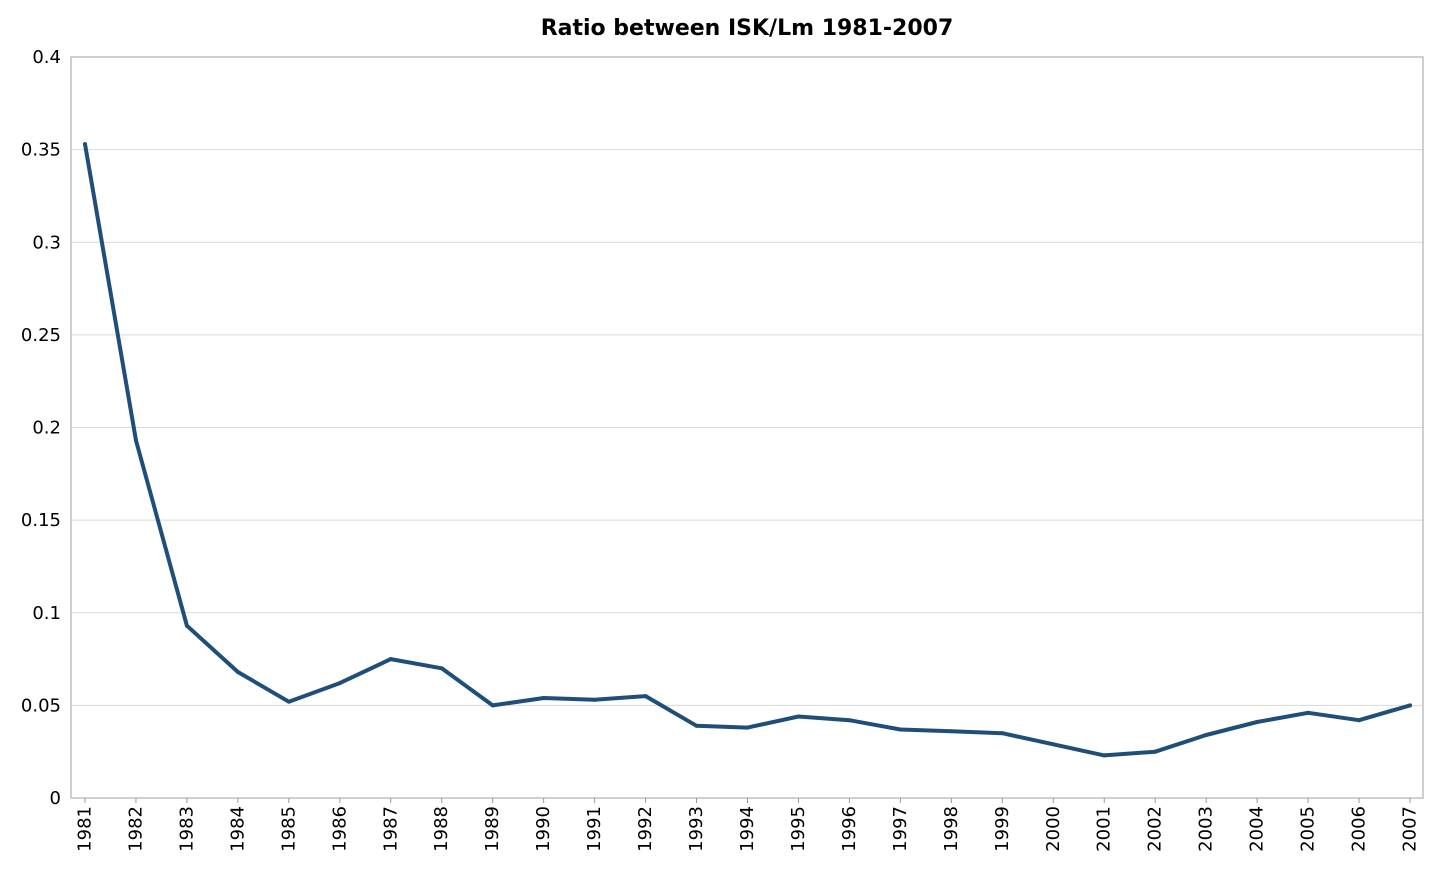 The image size is (1440, 875). I want to click on y-tick-label: 0.4, so click(46, 57).